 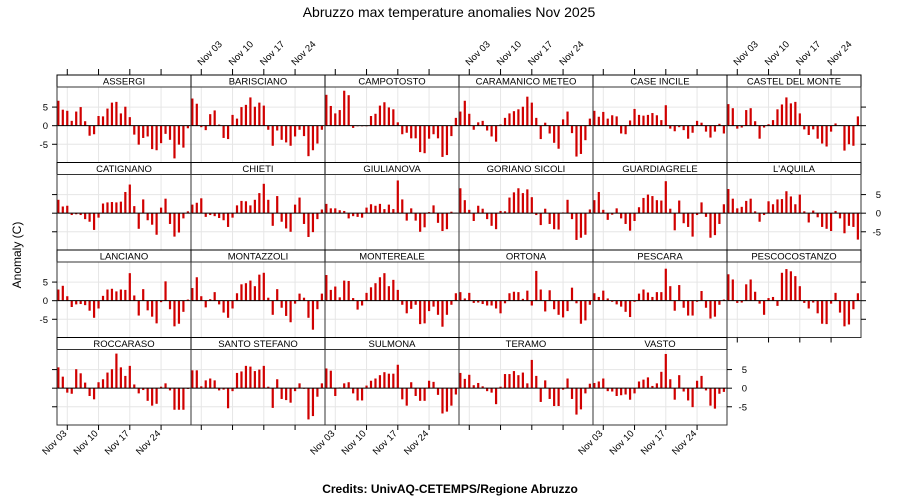 I want to click on panel-title-case-incile: CASE INCILE, so click(x=659, y=82).